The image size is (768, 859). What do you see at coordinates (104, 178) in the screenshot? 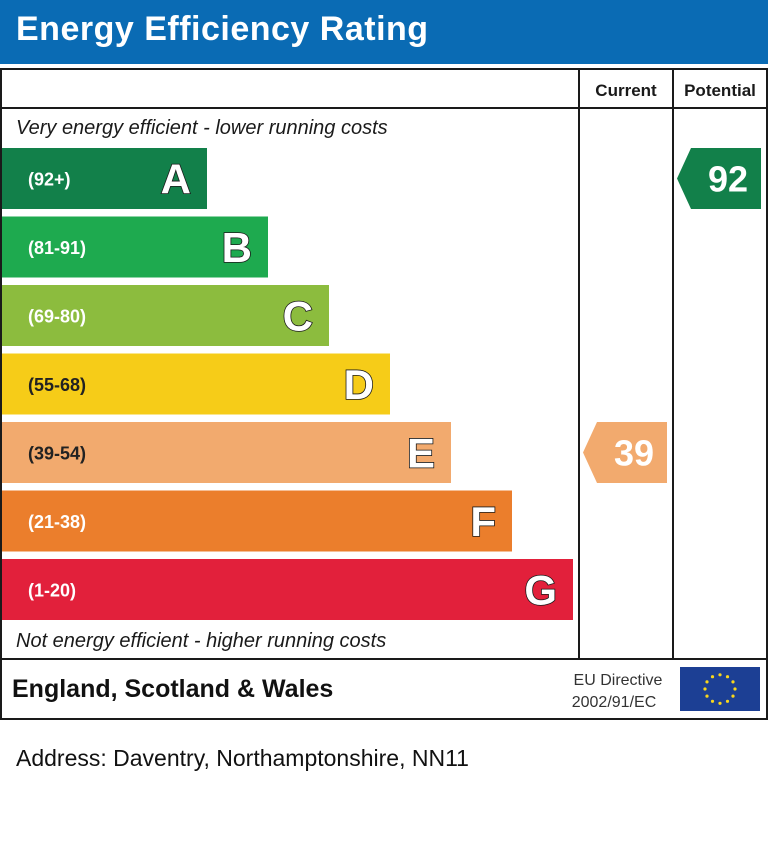
I see `band-bar-a` at bounding box center [104, 178].